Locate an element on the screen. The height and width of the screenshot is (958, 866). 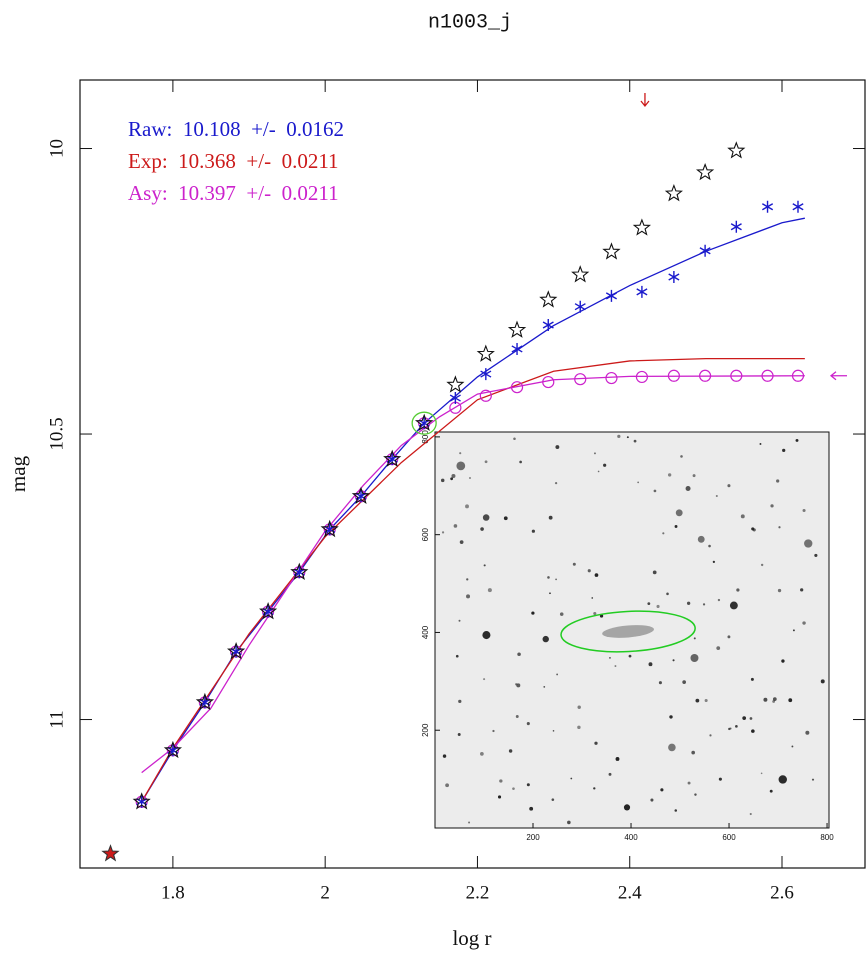
x-arrow is located at coordinates (645, 100).